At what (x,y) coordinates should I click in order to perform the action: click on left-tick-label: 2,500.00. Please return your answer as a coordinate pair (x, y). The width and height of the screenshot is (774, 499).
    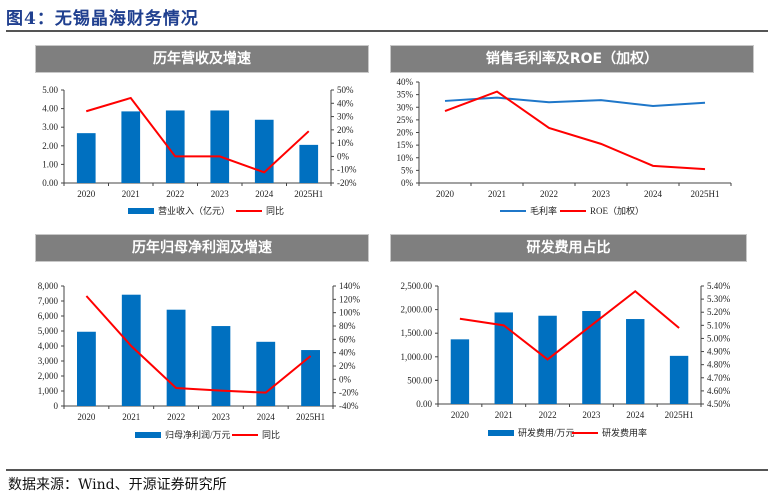
    Looking at the image, I should click on (417, 286).